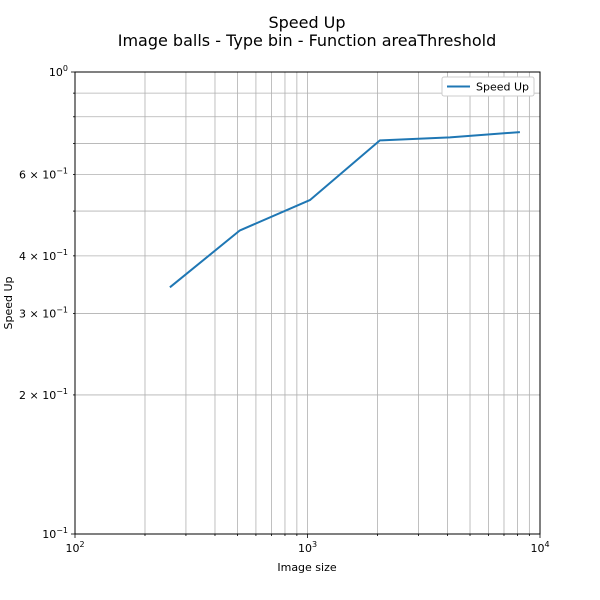  Describe the element at coordinates (502, 87) in the screenshot. I see `legend-entry-label: Speed Up` at that location.